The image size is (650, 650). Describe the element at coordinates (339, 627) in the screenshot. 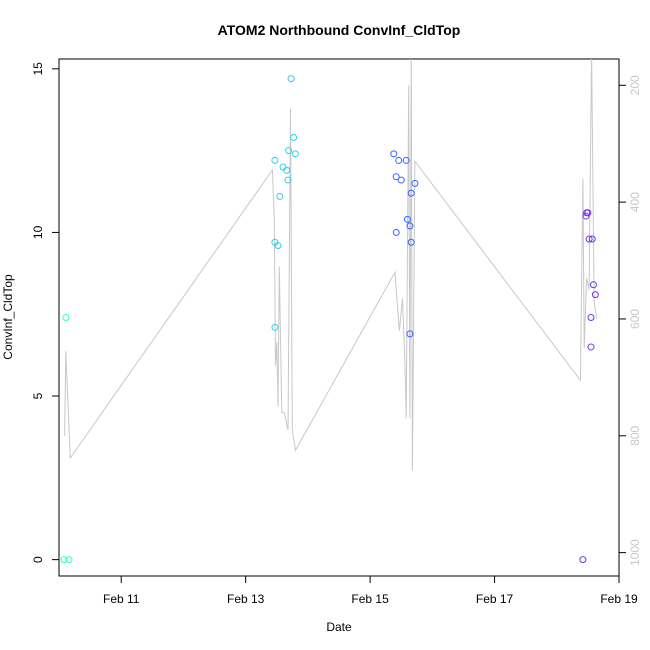

I see `x-axis-label: Date` at that location.